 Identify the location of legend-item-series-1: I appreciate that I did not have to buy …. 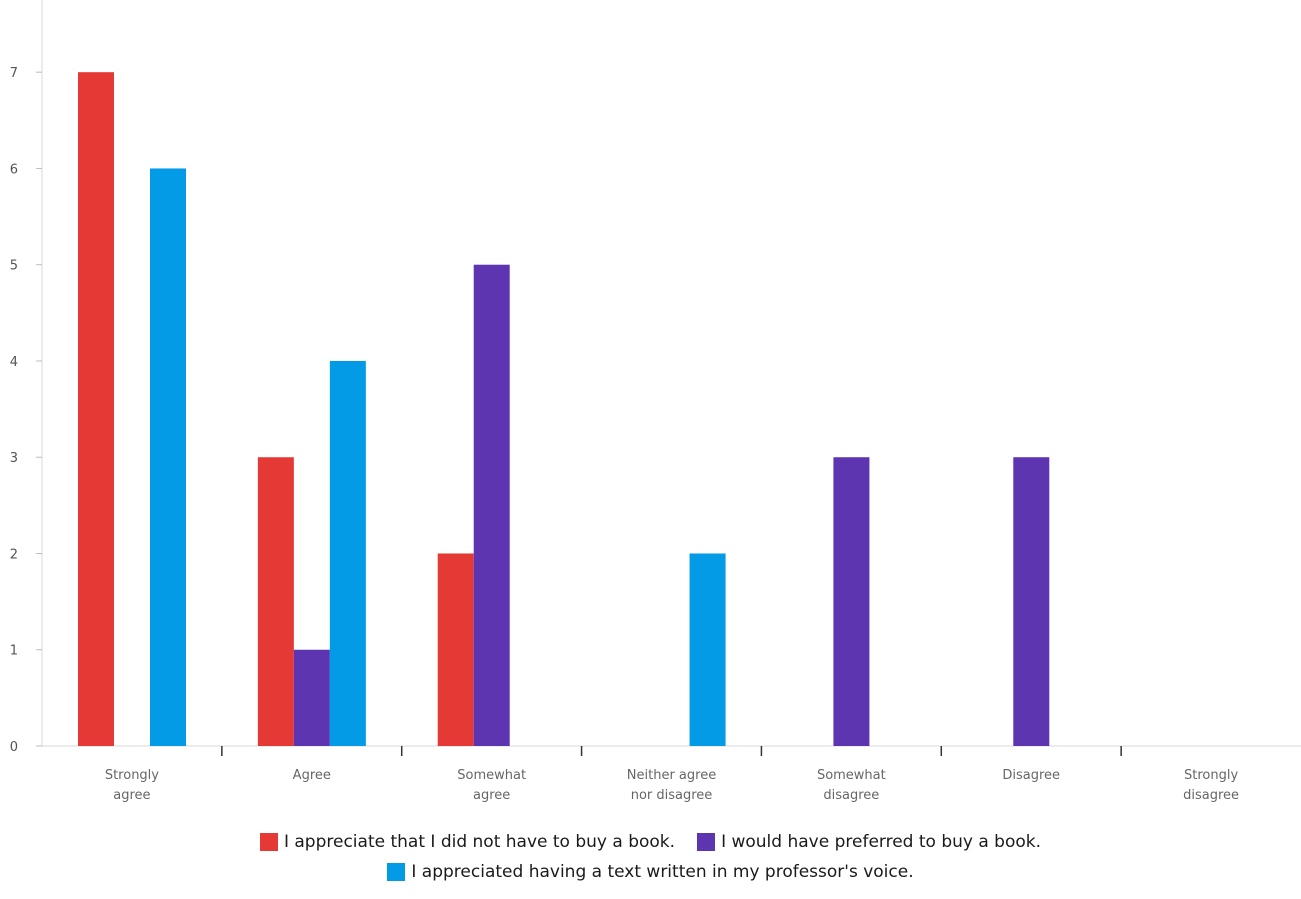
(467, 842).